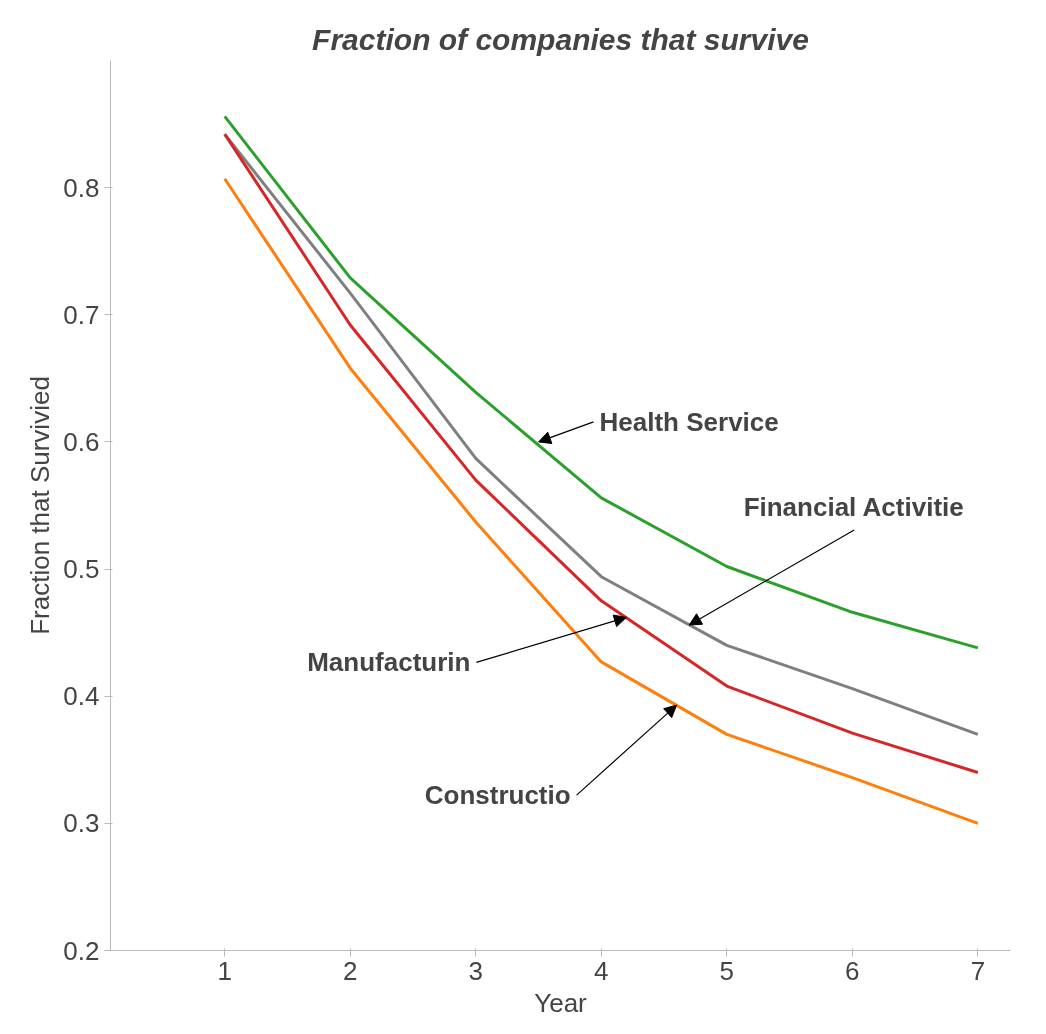 The image size is (1046, 1034). Describe the element at coordinates (497, 795) in the screenshot. I see `annotation: Constructio` at that location.